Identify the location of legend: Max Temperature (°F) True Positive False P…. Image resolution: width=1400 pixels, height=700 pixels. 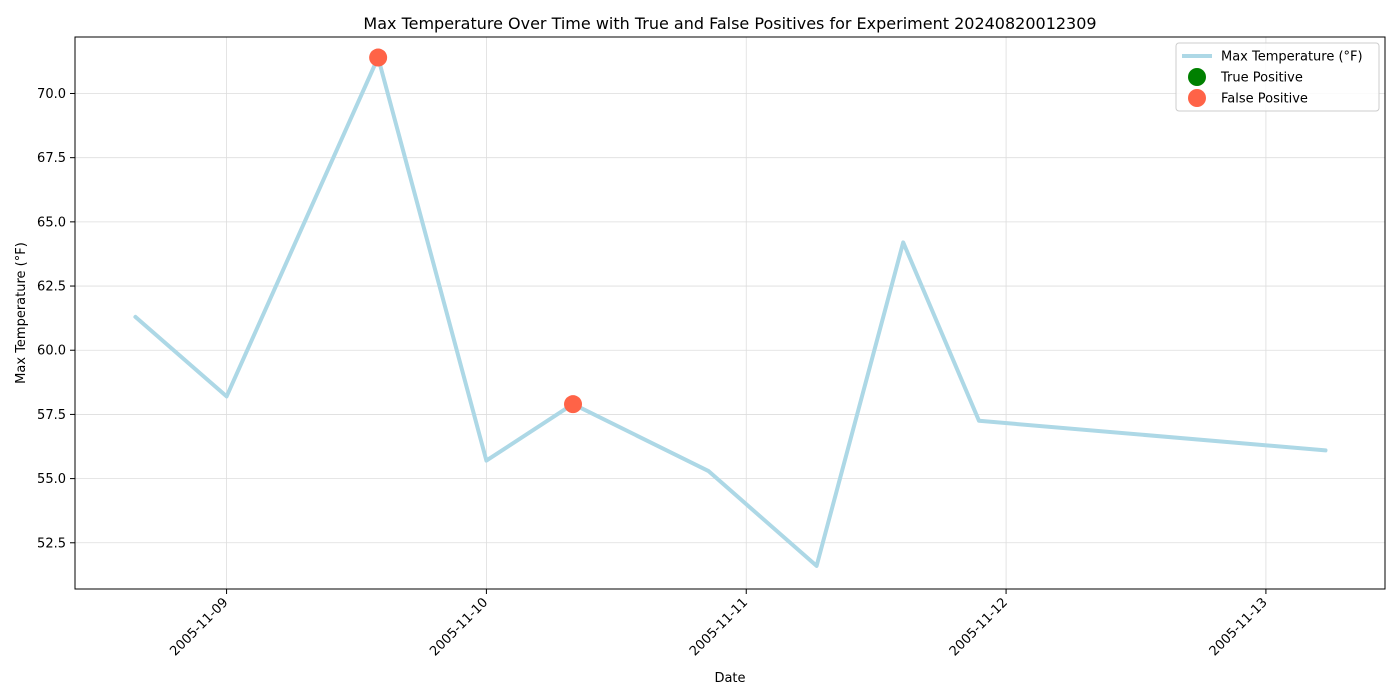
(1277, 77).